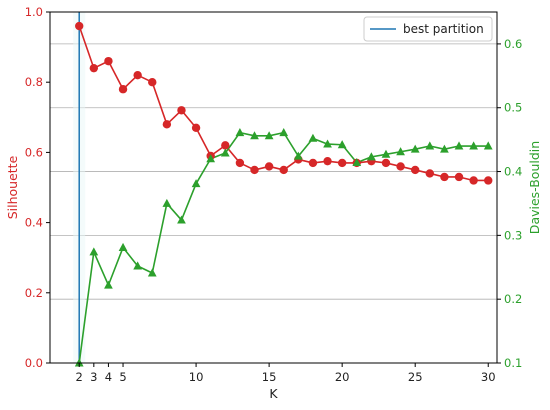 This screenshot has height=410, width=550. Describe the element at coordinates (513, 108) in the screenshot. I see `y-right-tick-label-0.5: 0.5` at that location.